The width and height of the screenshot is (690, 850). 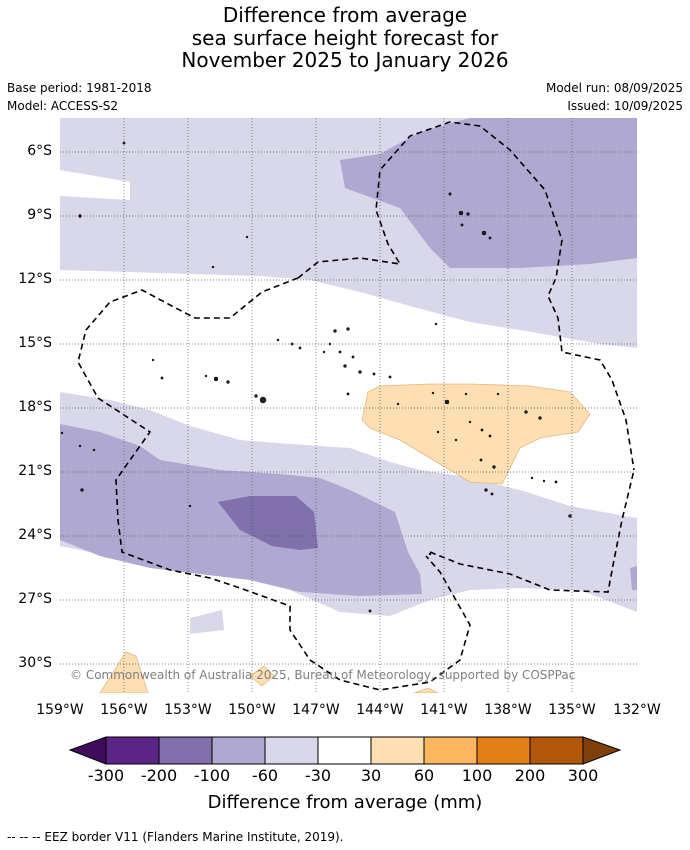 I want to click on colorbar-tick: -30, so click(x=318, y=775).